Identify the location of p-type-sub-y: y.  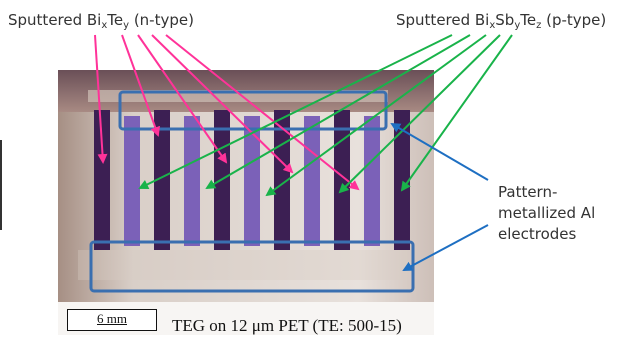
(517, 25).